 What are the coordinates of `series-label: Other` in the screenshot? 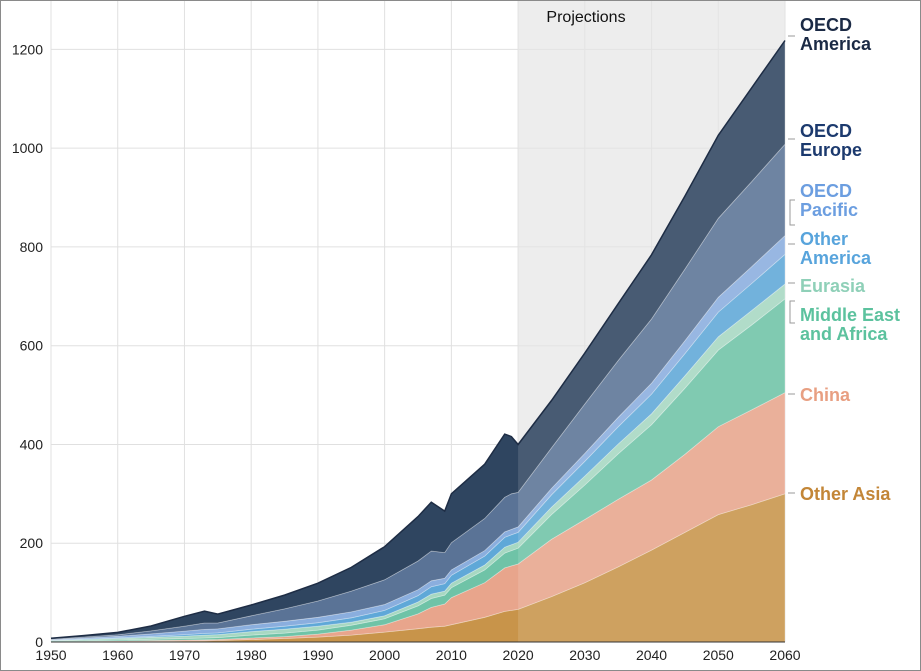 It's located at (824, 239).